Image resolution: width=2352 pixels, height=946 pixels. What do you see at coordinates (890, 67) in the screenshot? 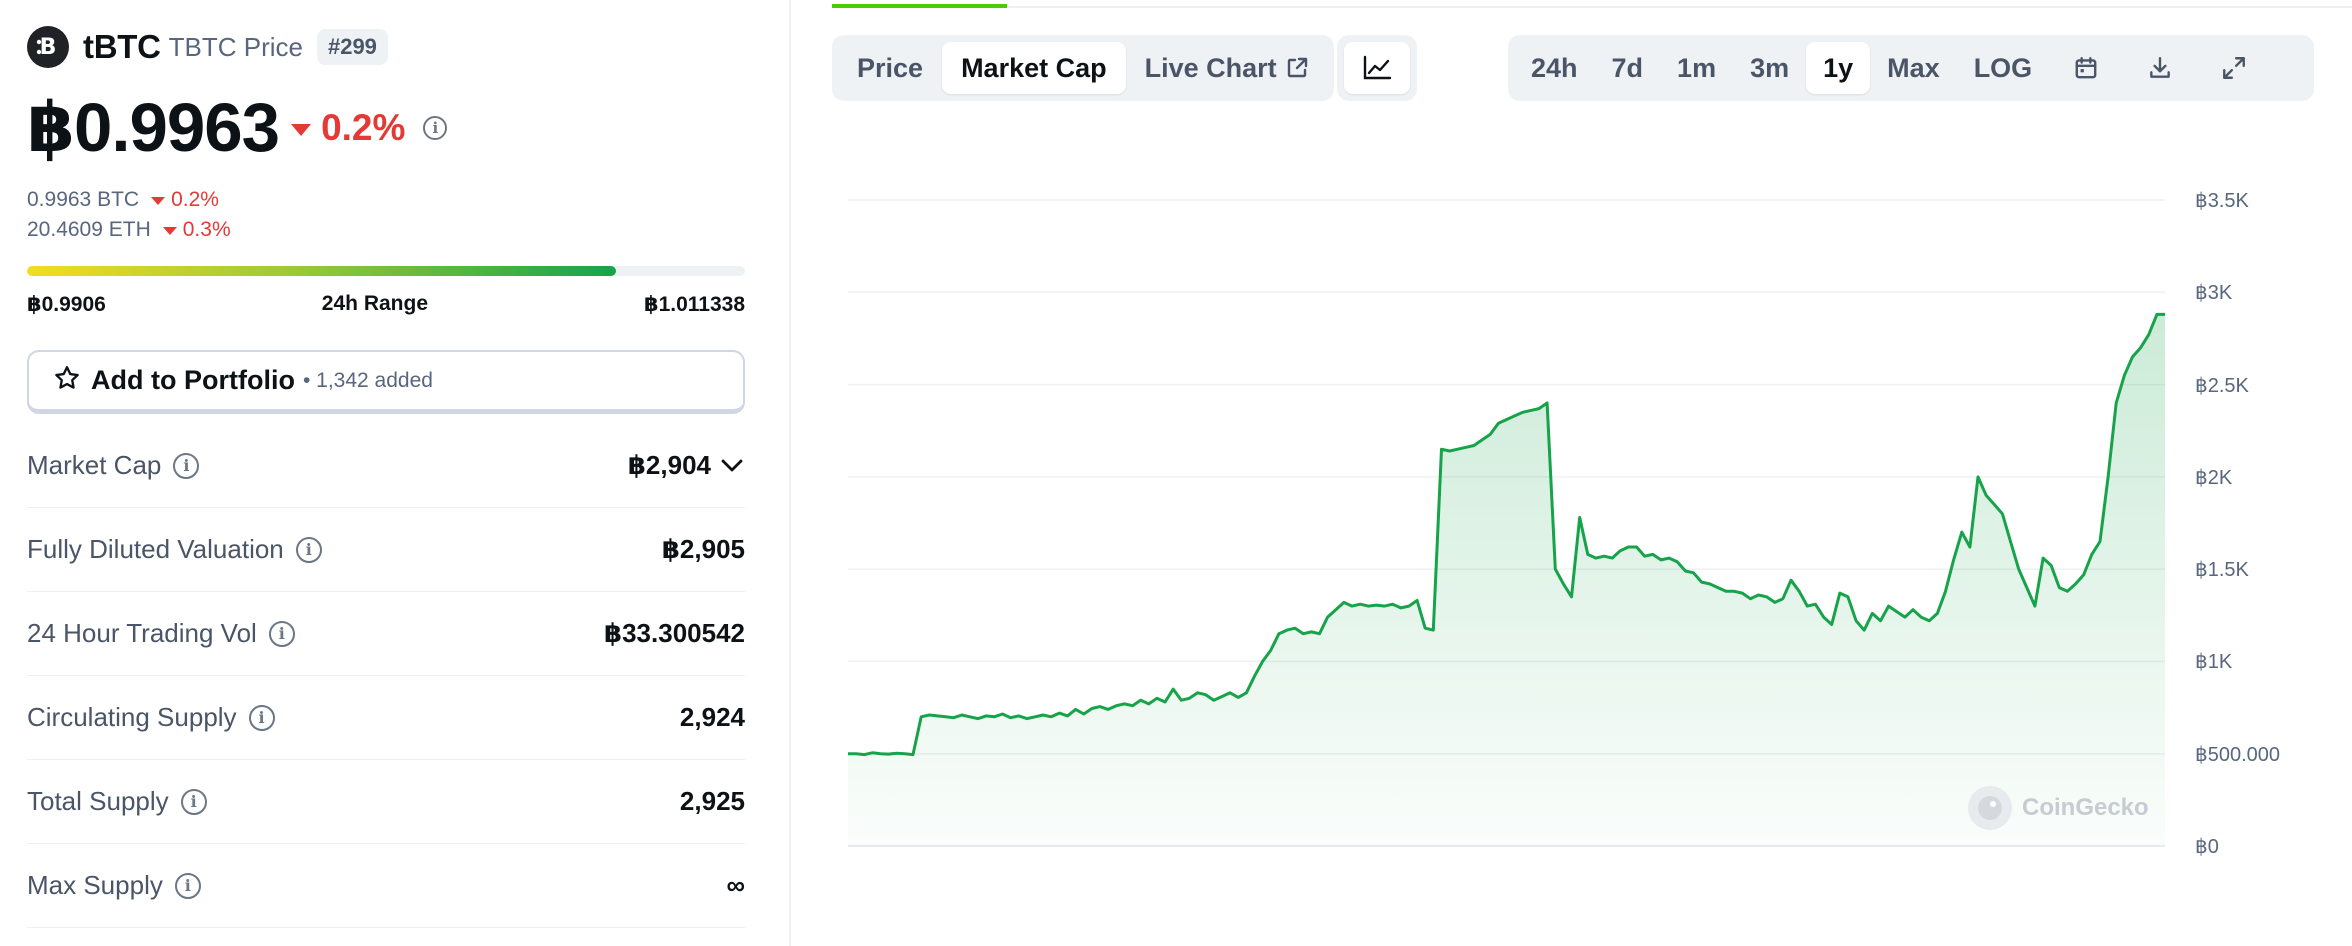
I see `tab-price: Price` at bounding box center [890, 67].